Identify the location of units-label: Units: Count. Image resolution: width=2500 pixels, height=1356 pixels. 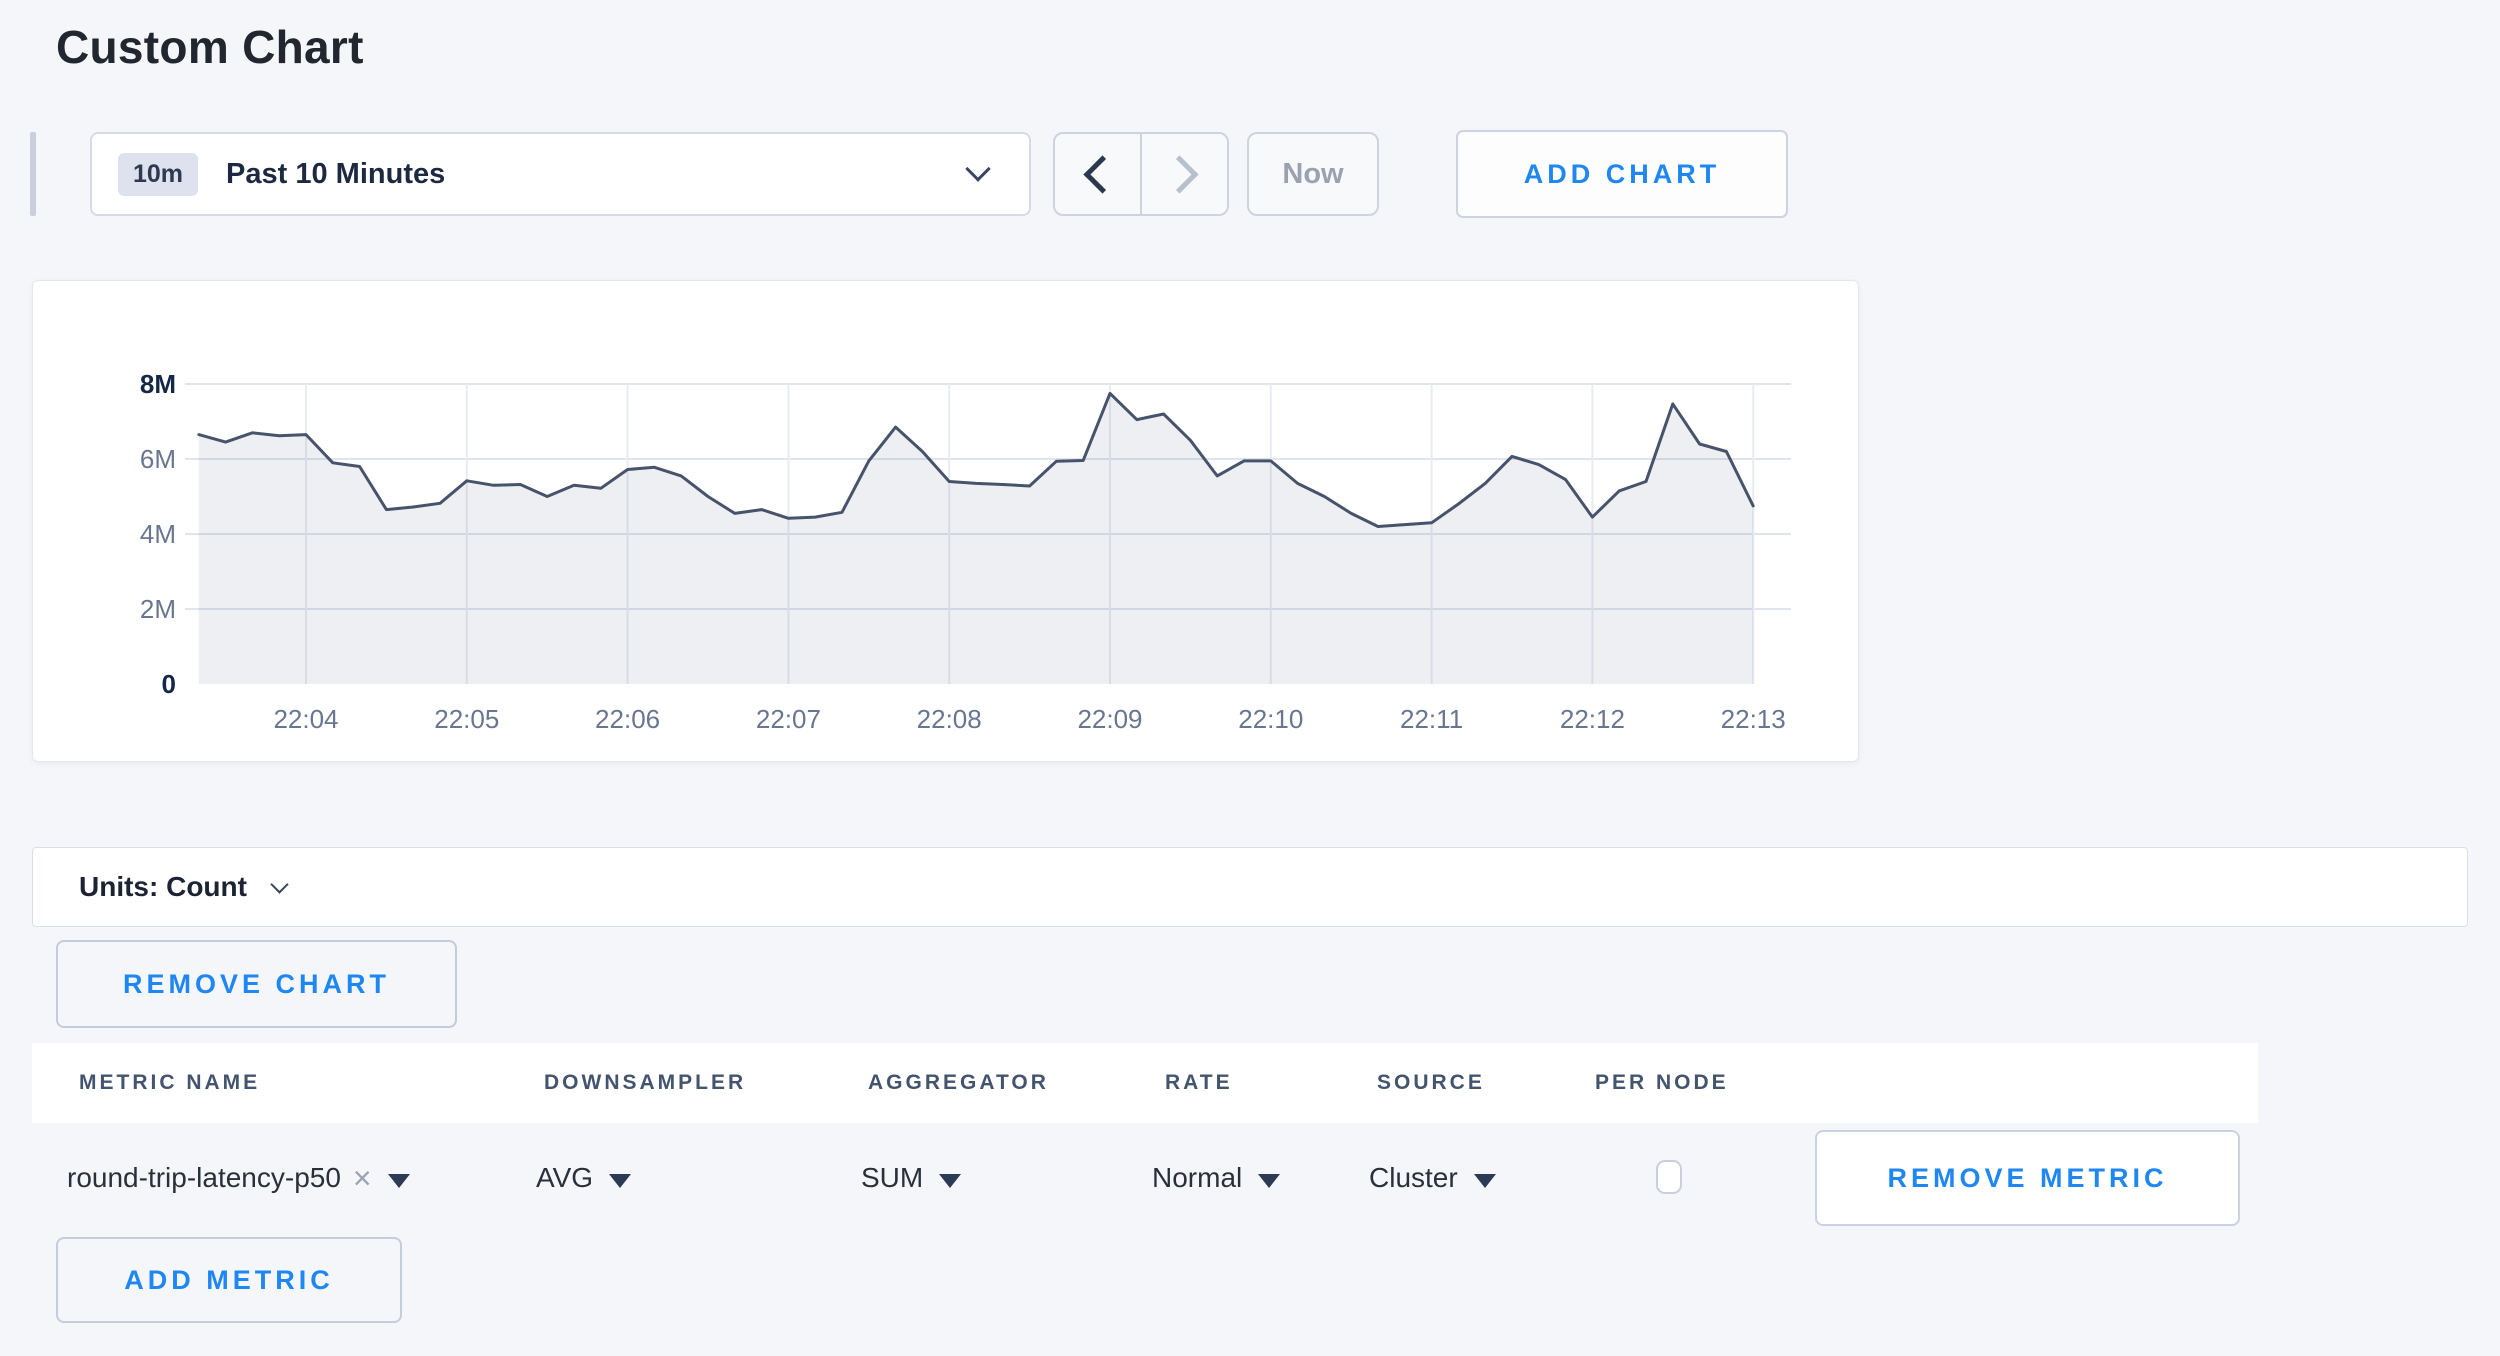
(163, 886).